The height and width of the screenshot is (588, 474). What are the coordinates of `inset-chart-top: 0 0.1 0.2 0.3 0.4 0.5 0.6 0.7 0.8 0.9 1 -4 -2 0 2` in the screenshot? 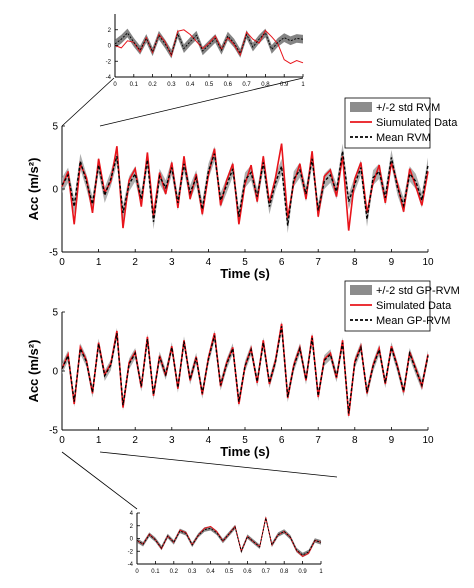 It's located at (205, 51).